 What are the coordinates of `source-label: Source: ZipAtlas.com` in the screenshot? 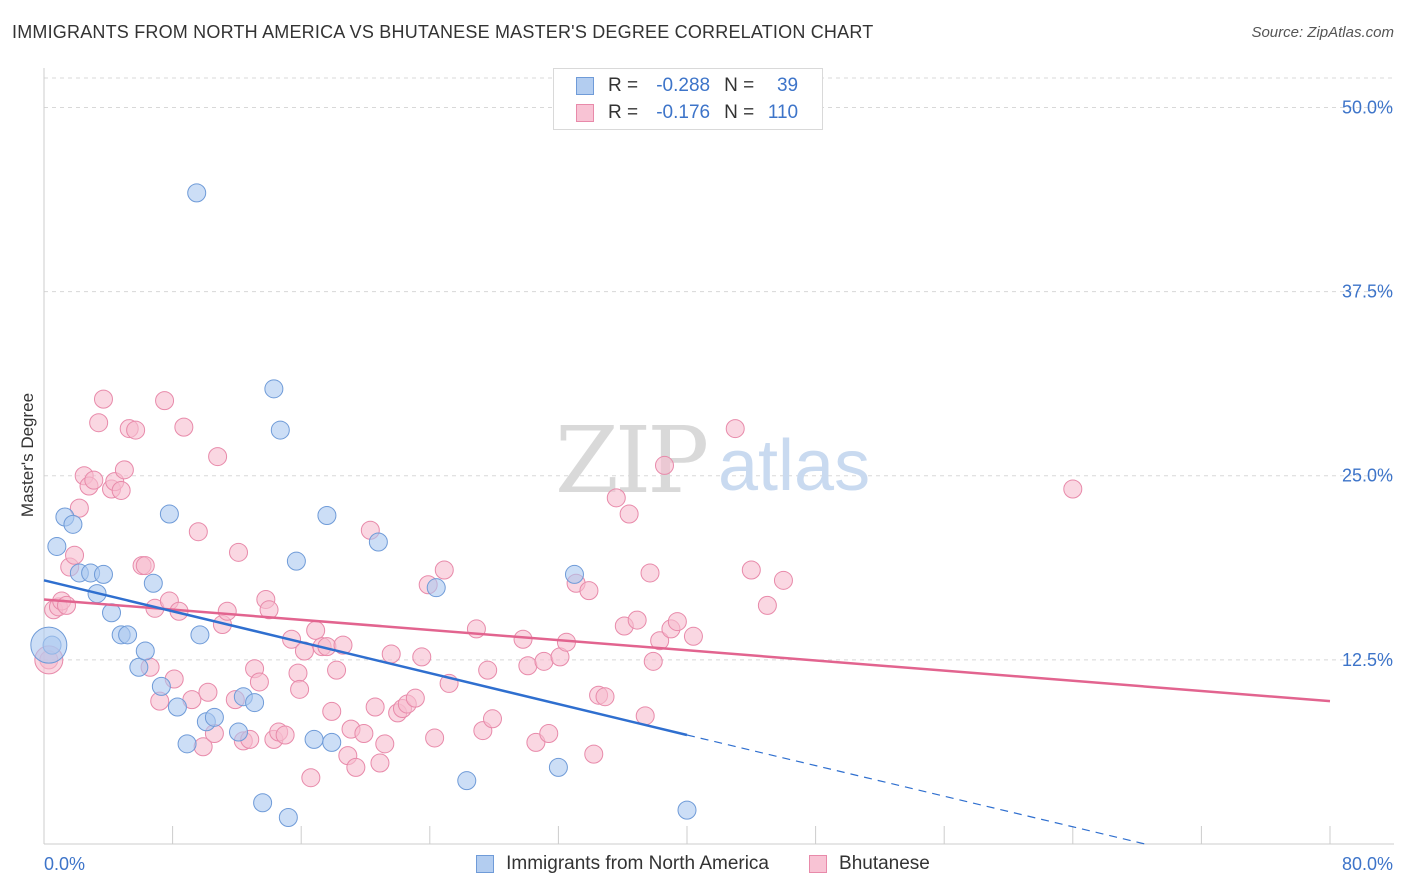 It's located at (1322, 32).